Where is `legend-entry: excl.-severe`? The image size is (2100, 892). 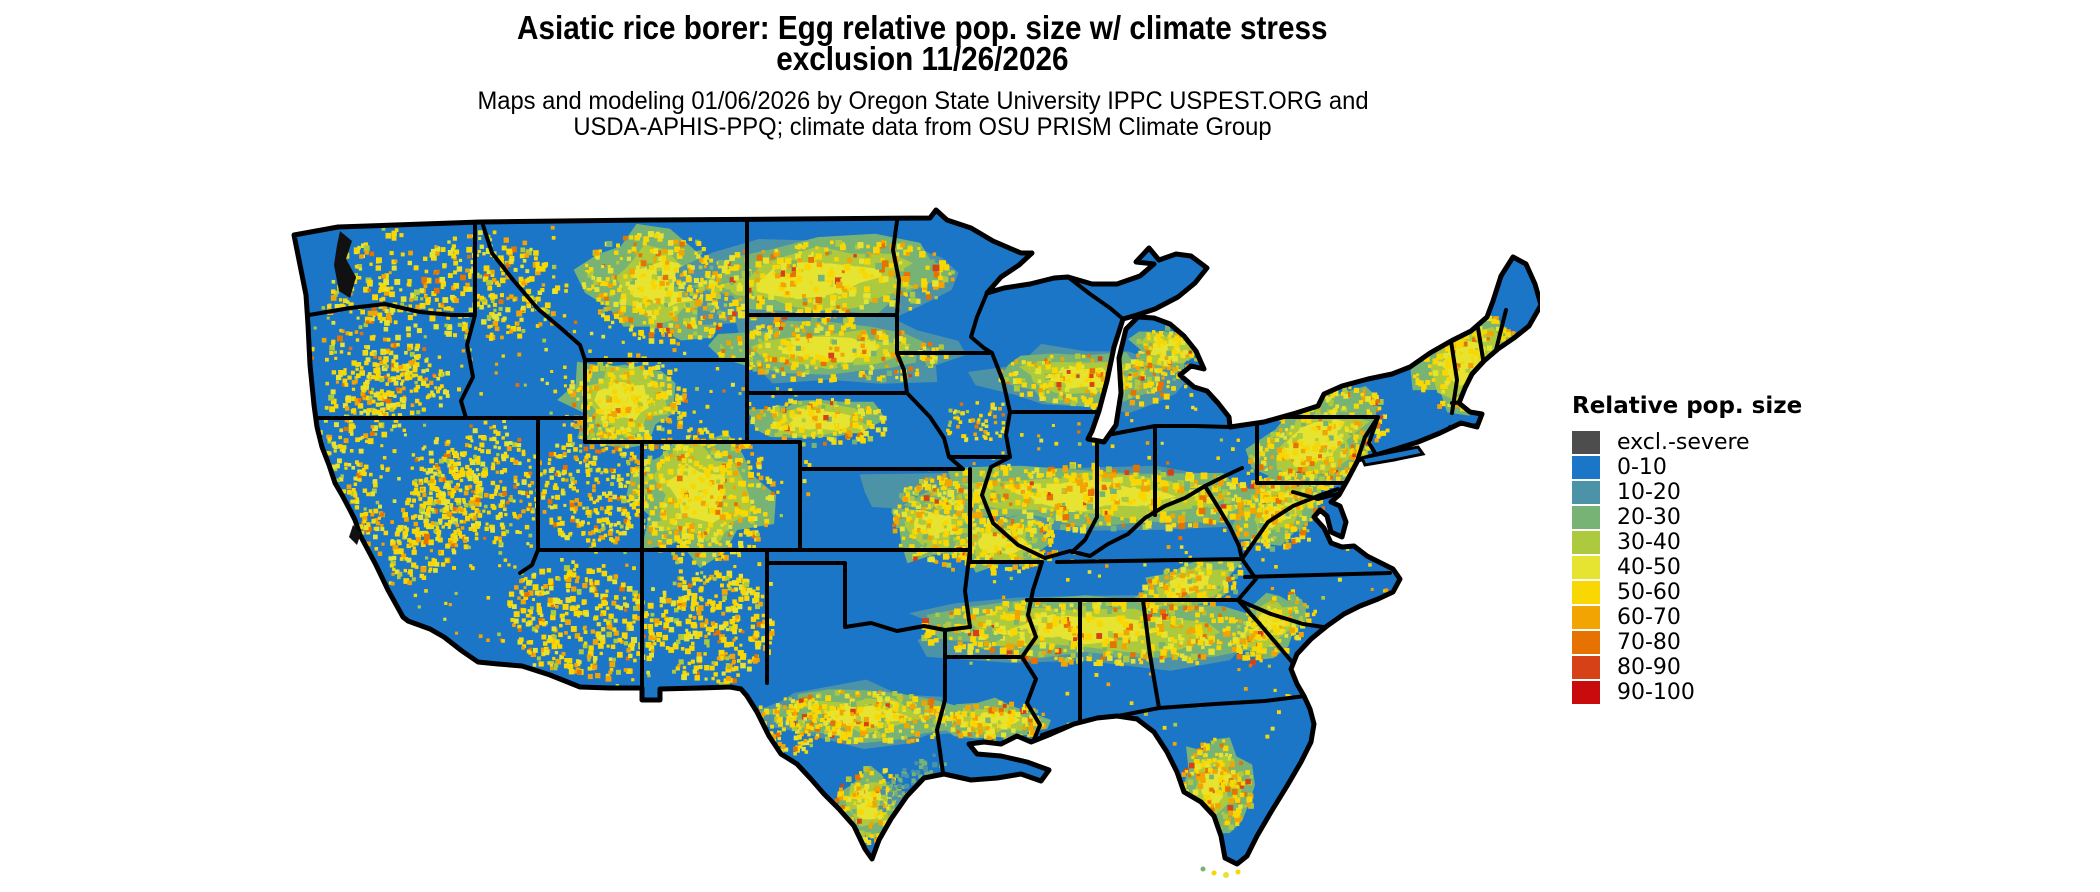 legend-entry: excl.-severe is located at coordinates (1722, 442).